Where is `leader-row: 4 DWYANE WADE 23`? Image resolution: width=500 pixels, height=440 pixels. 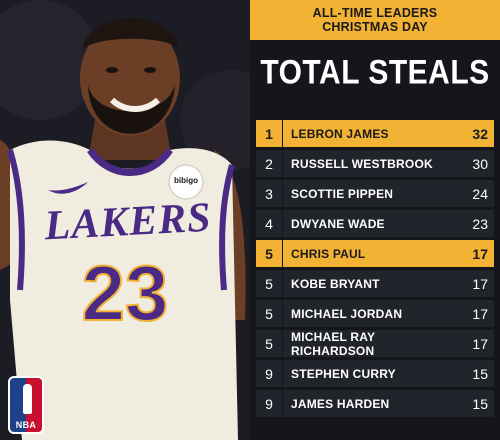 leader-row: 4 DWYANE WADE 23 is located at coordinates (375, 223).